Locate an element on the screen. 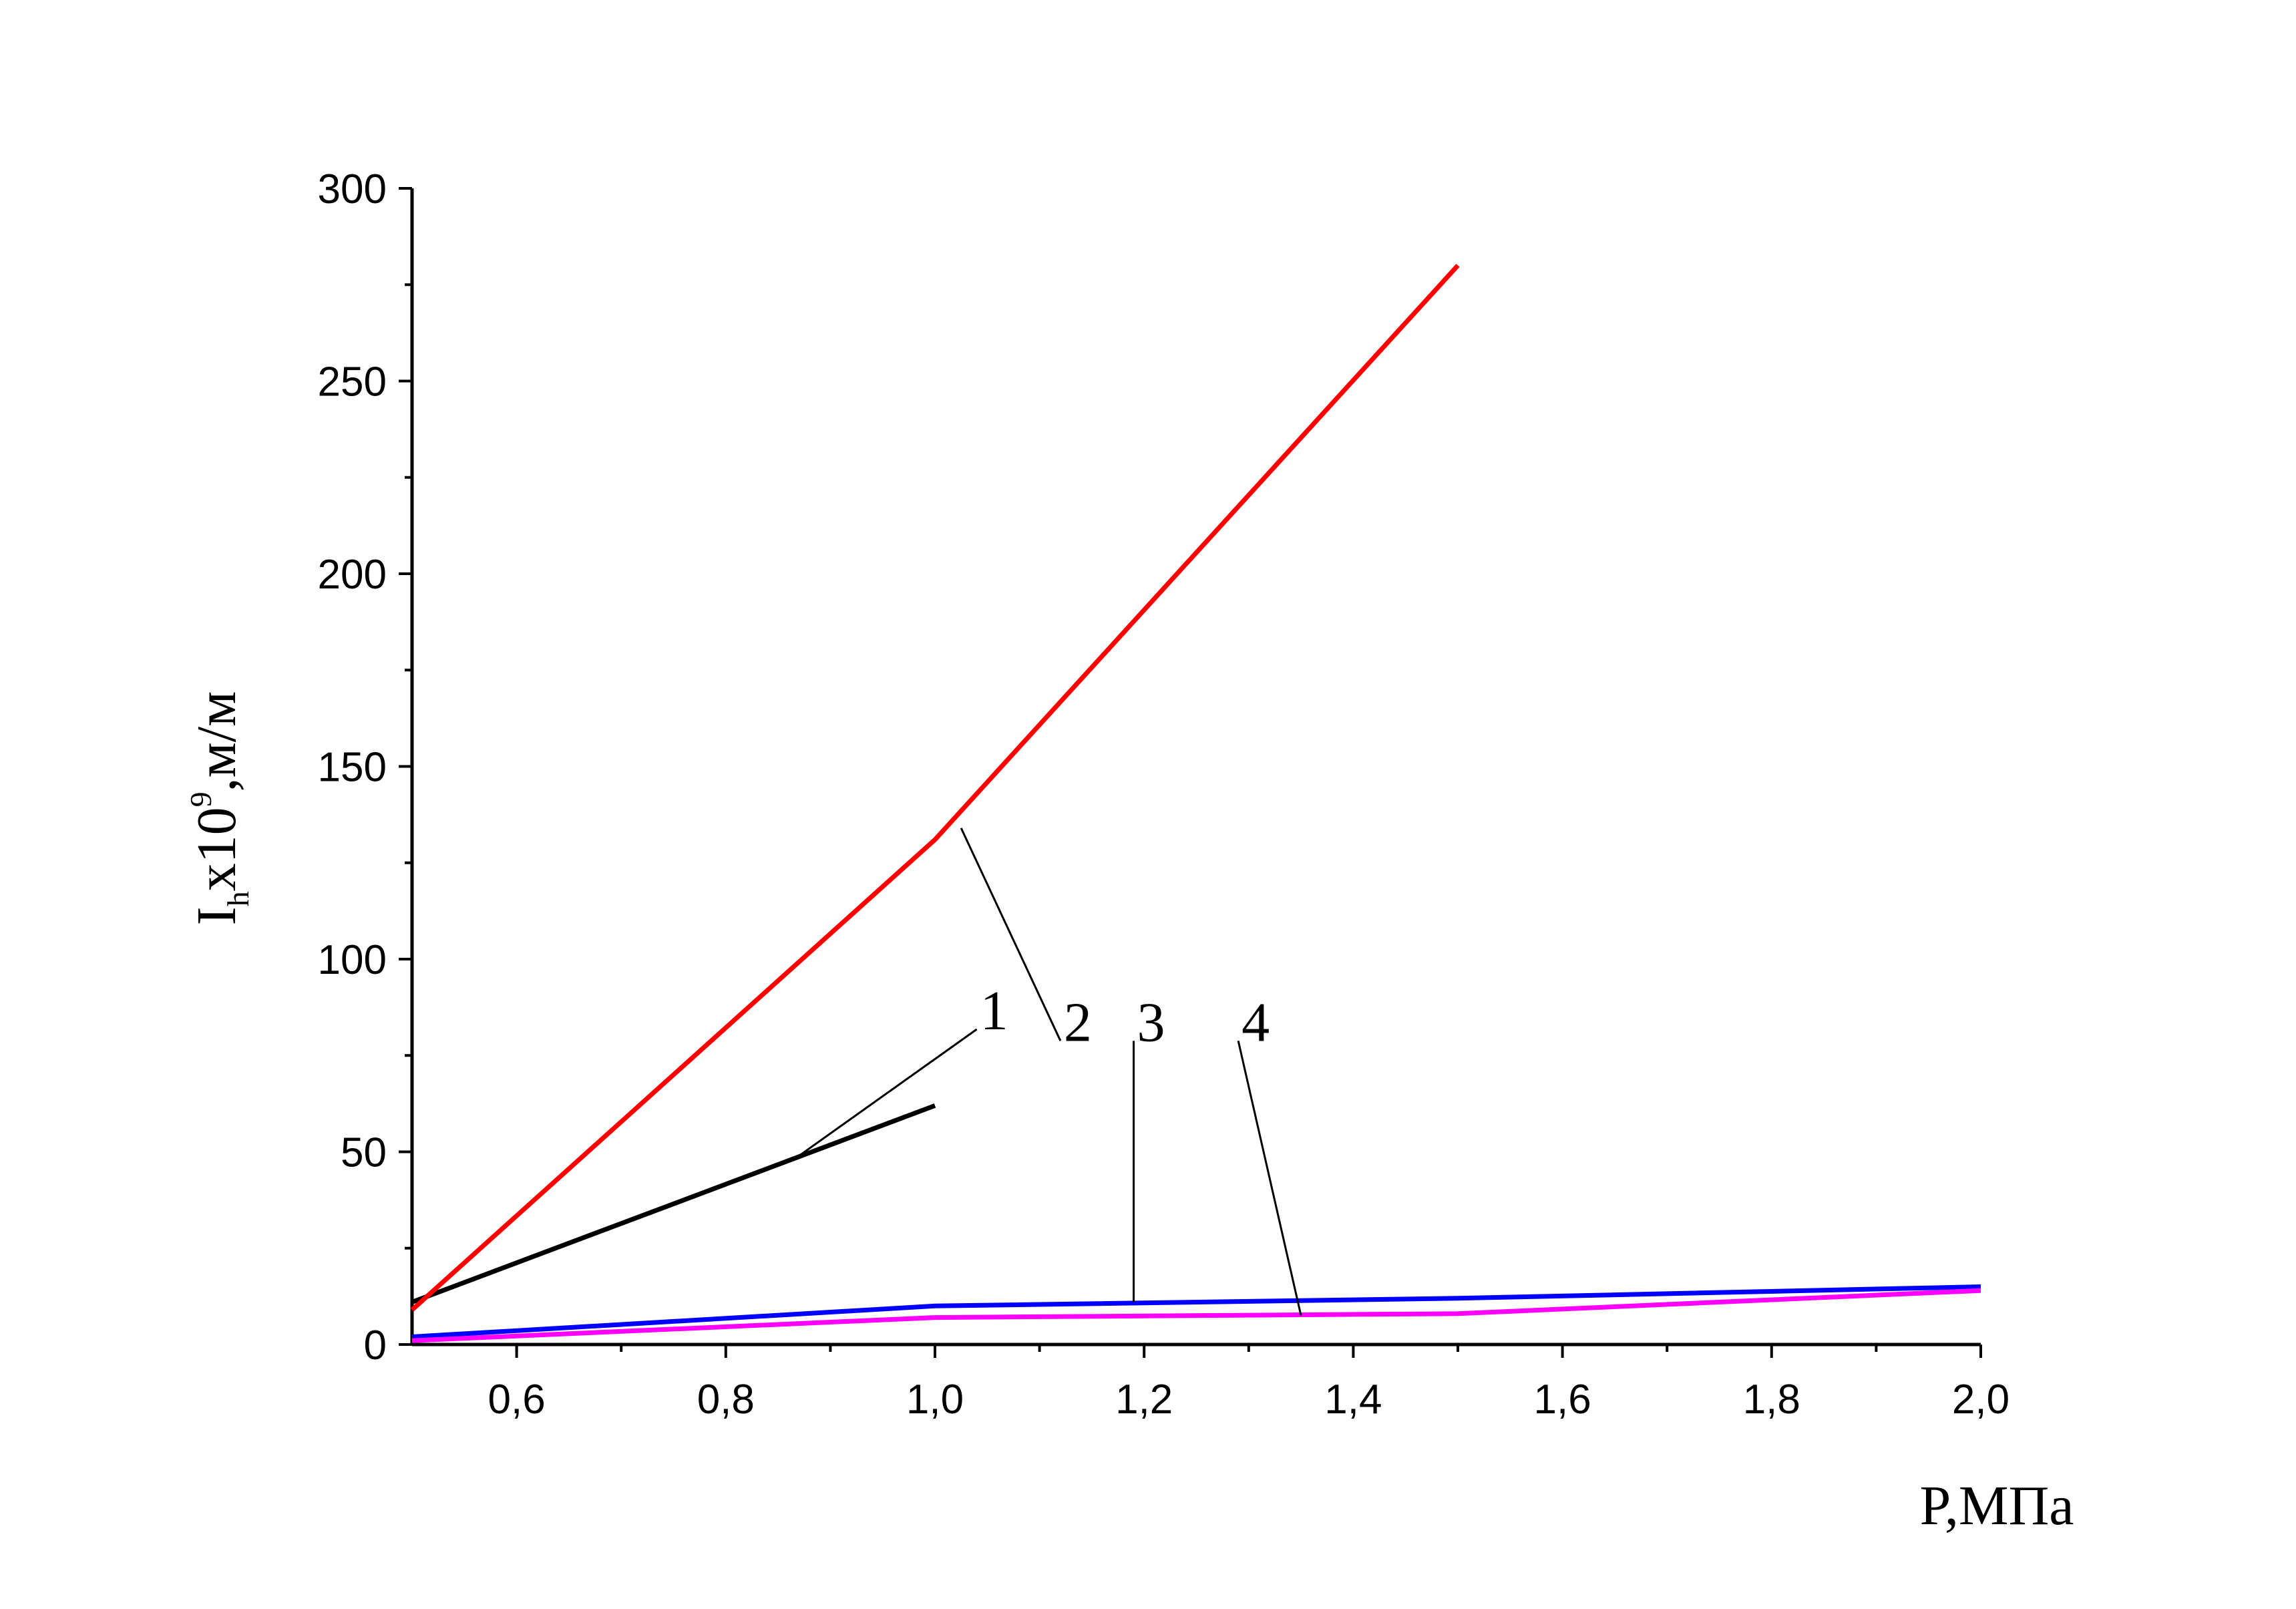 The height and width of the screenshot is (1609, 2296). curve-label-3: 3 is located at coordinates (1151, 1022).